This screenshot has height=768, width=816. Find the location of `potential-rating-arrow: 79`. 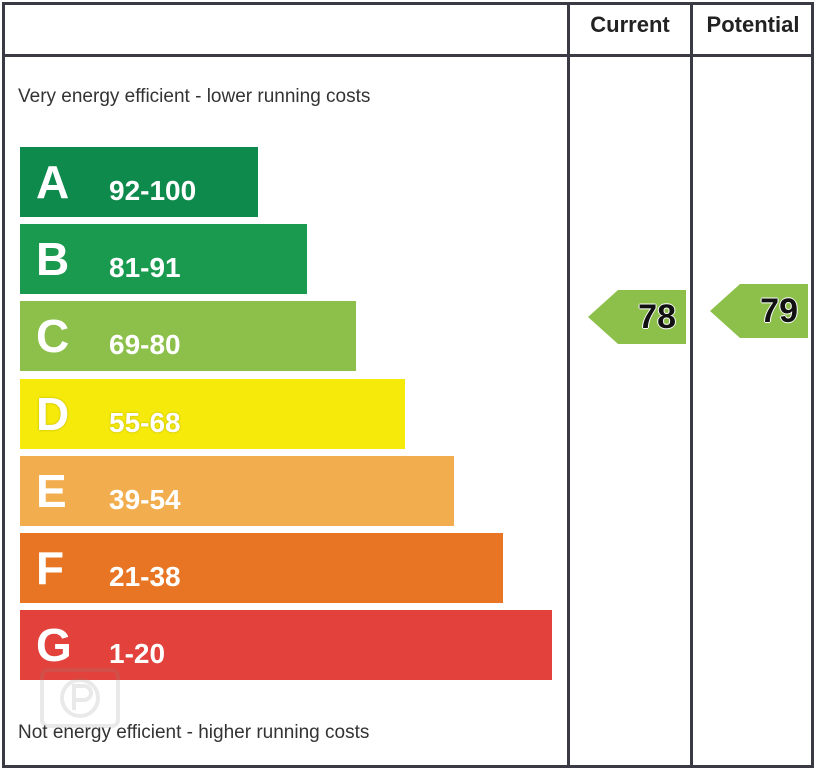

potential-rating-arrow: 79 is located at coordinates (759, 311).